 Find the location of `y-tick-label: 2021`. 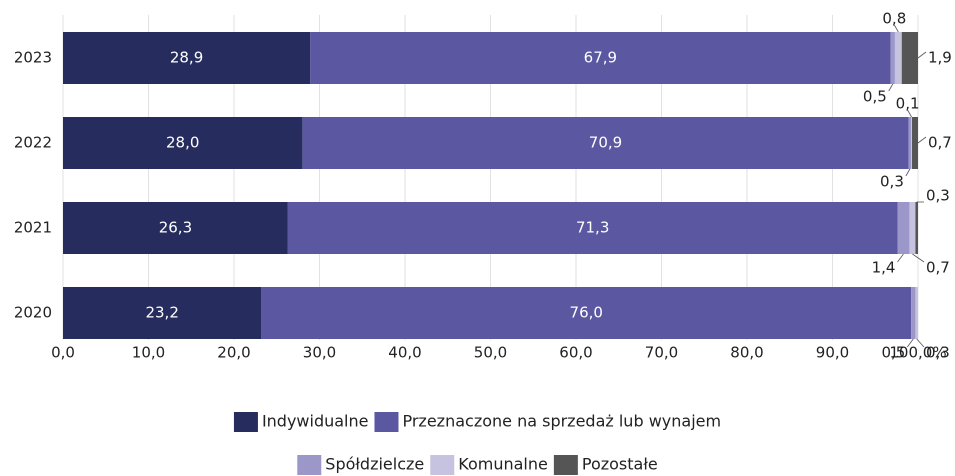

y-tick-label: 2021 is located at coordinates (33, 228).